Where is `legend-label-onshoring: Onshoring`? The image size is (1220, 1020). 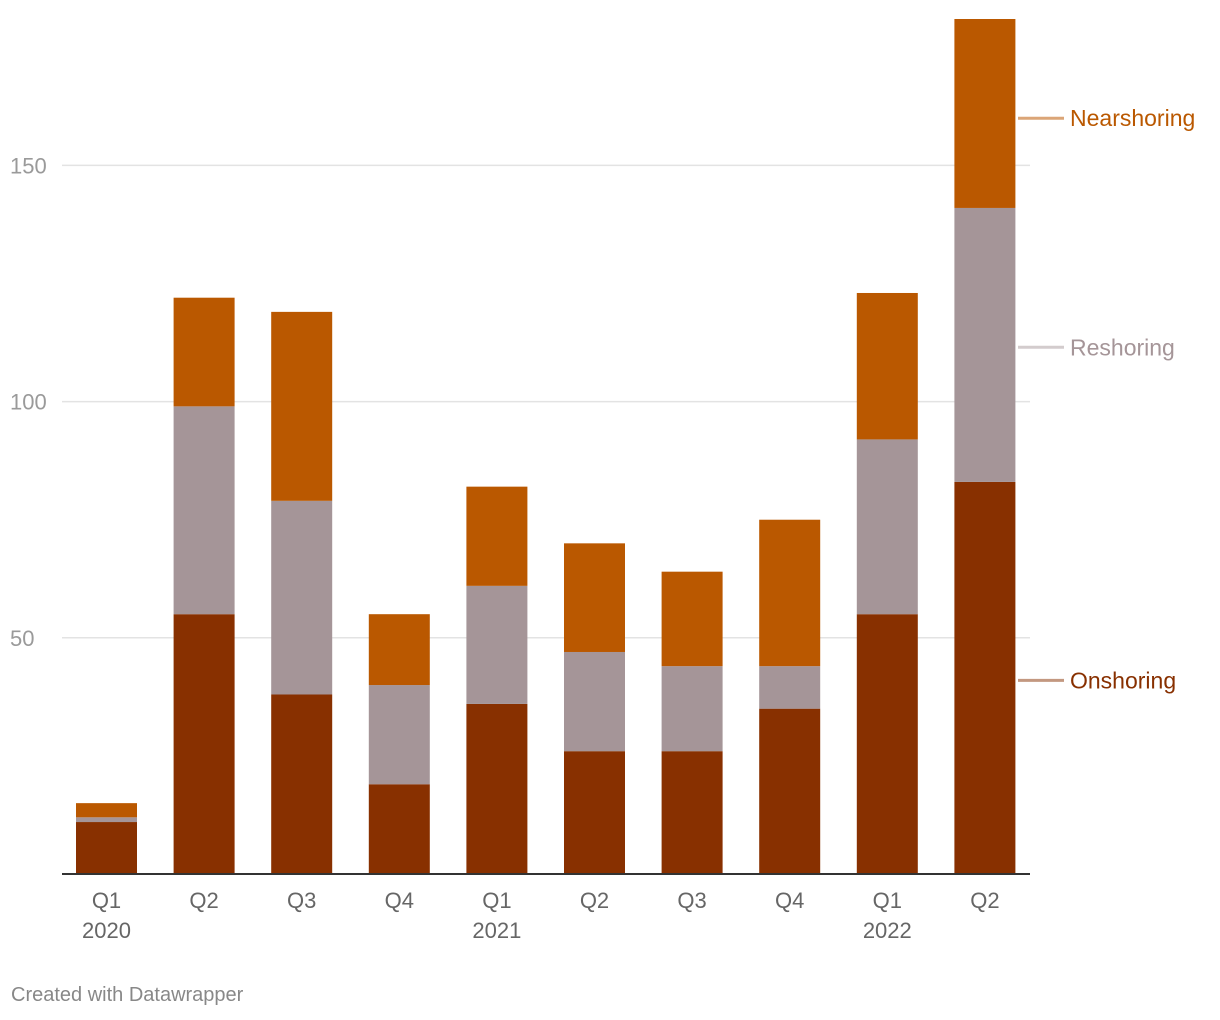 legend-label-onshoring: Onshoring is located at coordinates (1123, 680).